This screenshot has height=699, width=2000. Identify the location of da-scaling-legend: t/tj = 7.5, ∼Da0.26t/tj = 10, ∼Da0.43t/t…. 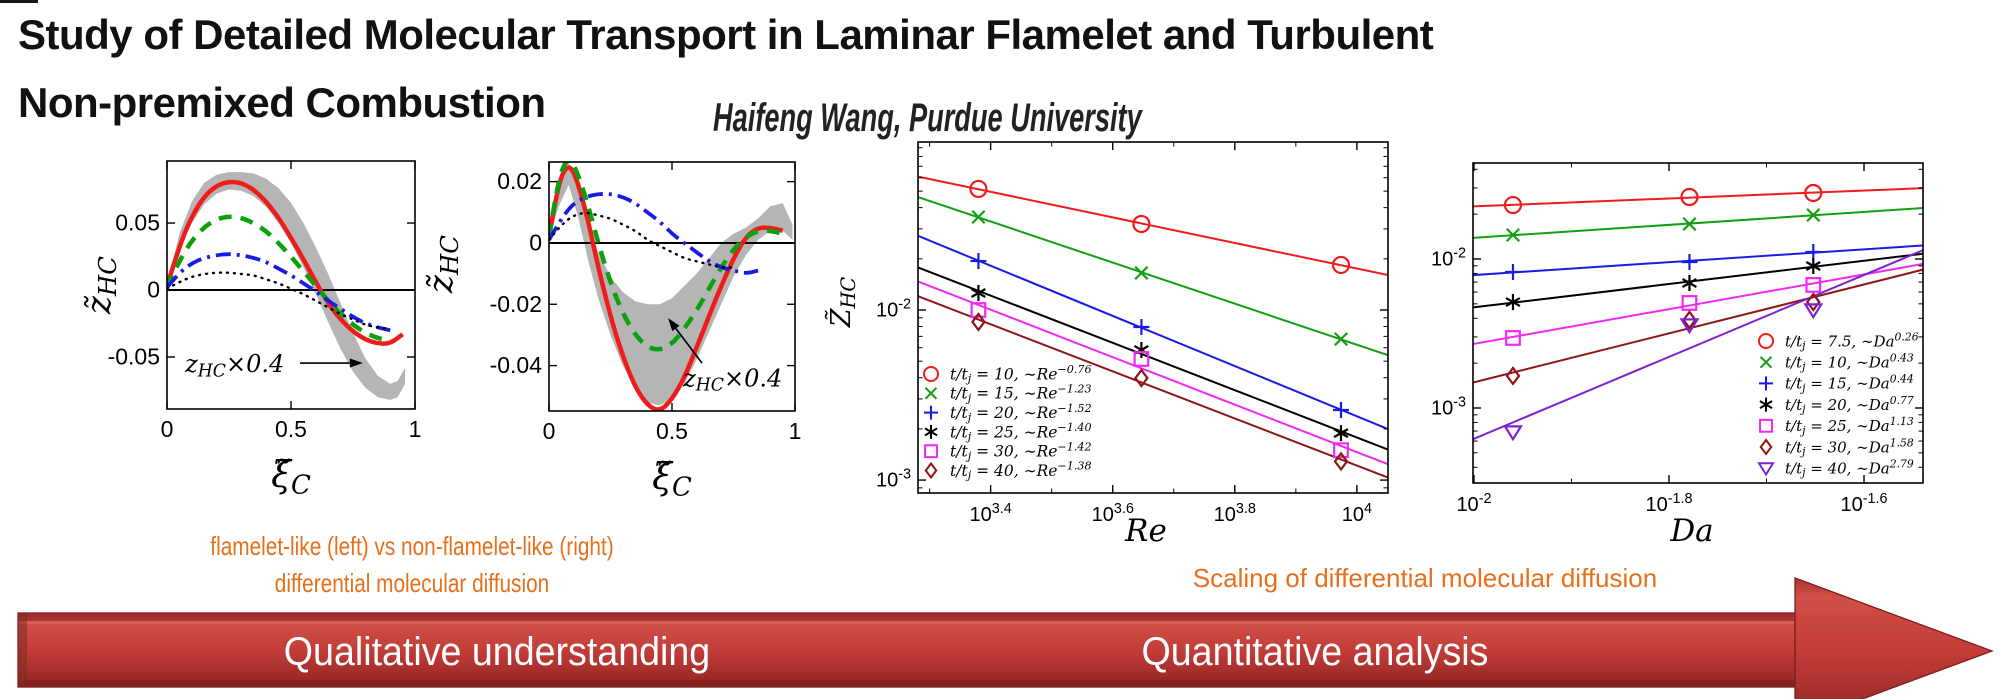
(1838, 404).